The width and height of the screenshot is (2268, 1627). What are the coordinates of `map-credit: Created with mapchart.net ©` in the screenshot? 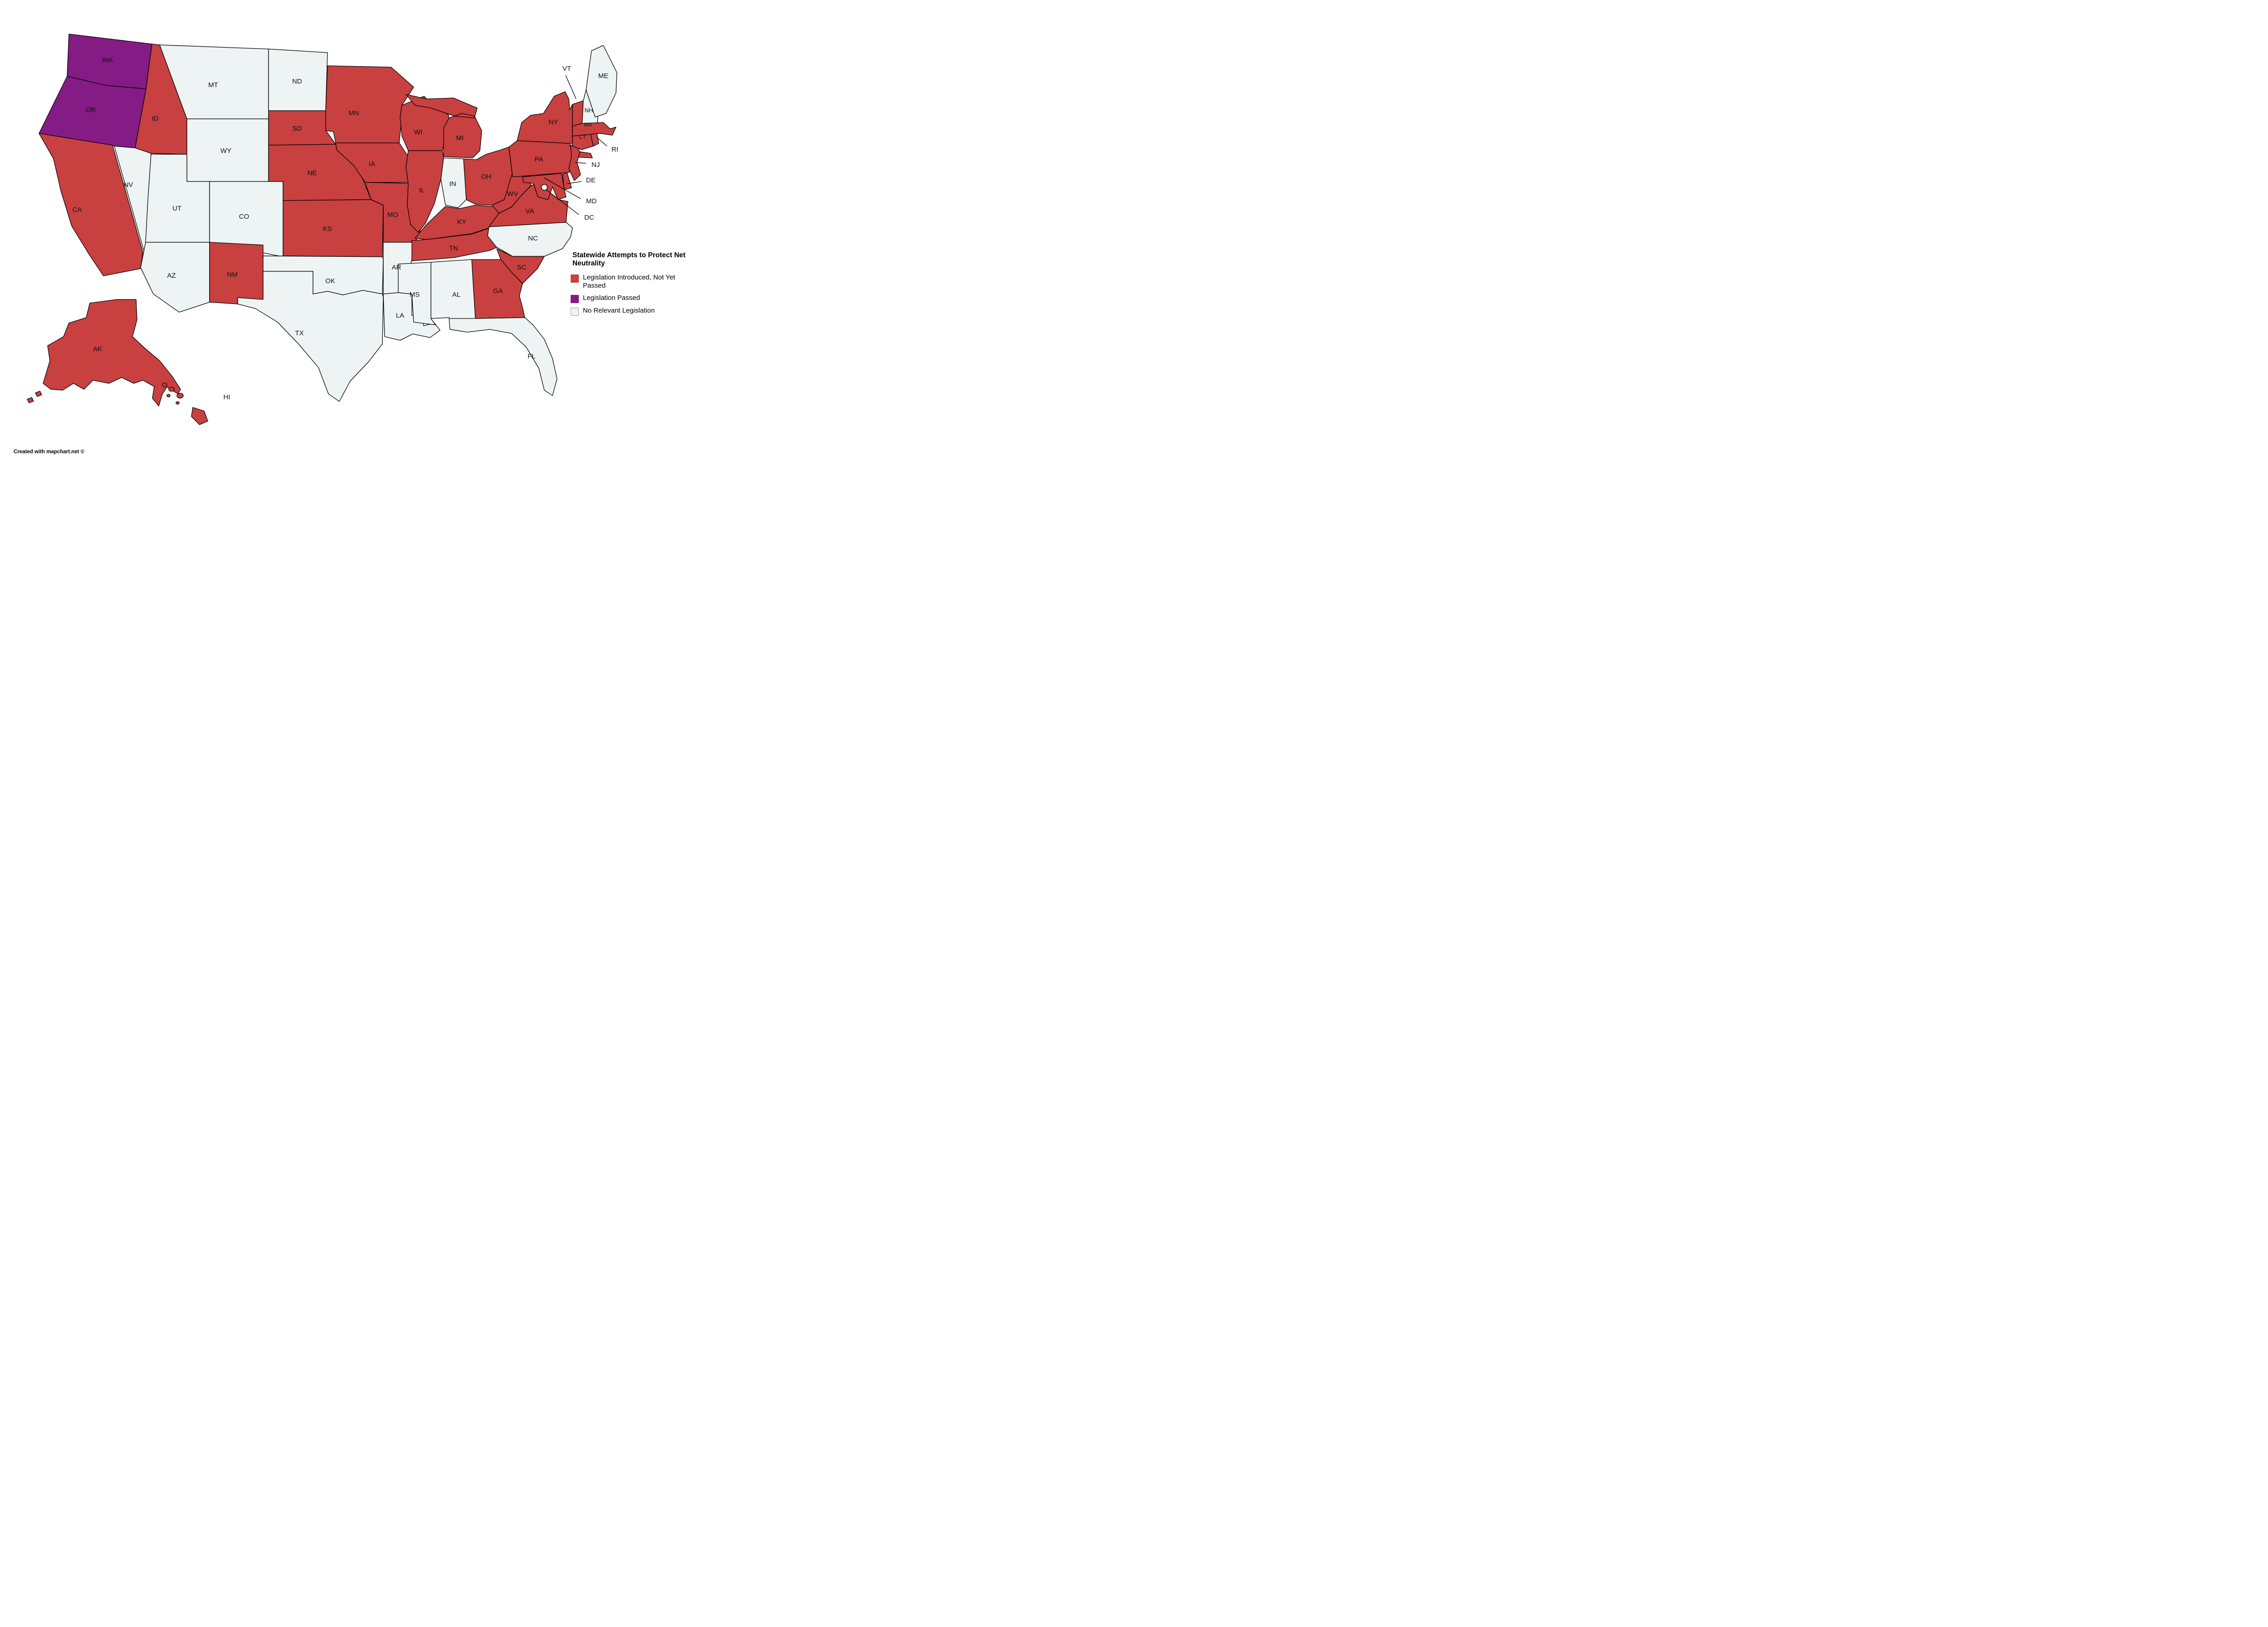 It's located at (50, 452).